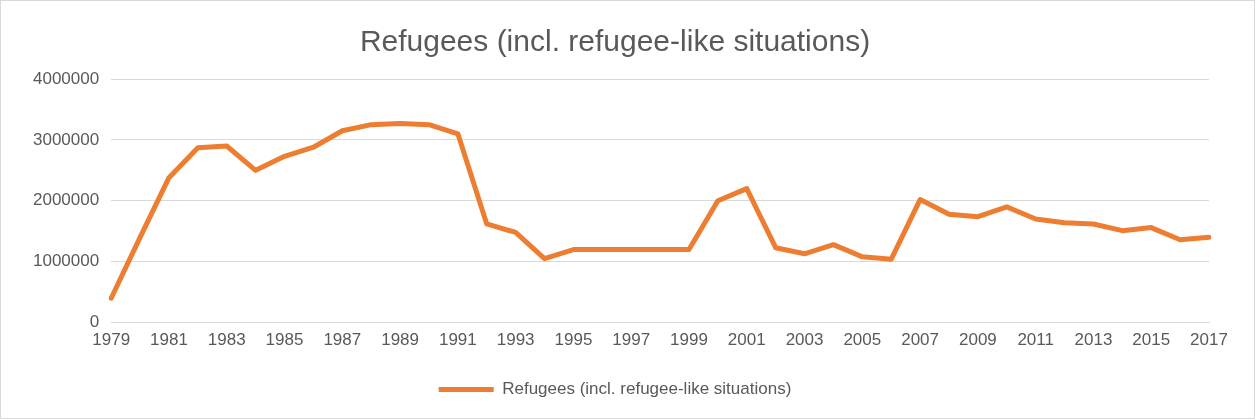 The image size is (1255, 419). Describe the element at coordinates (573, 340) in the screenshot. I see `x-tick-label: 1995` at that location.